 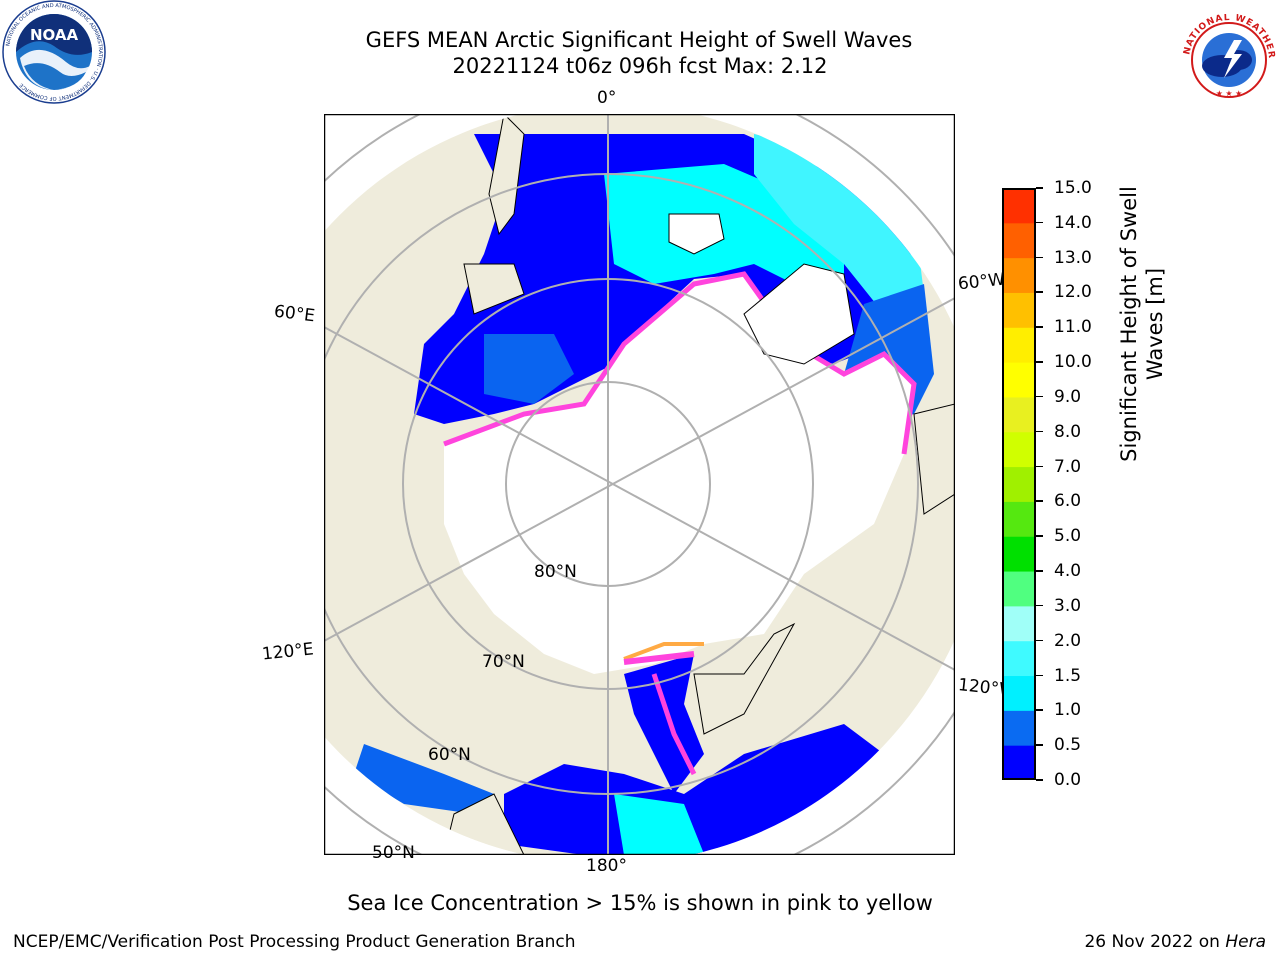 I want to click on colorbar-tick-label: 9.0, so click(x=1068, y=396).